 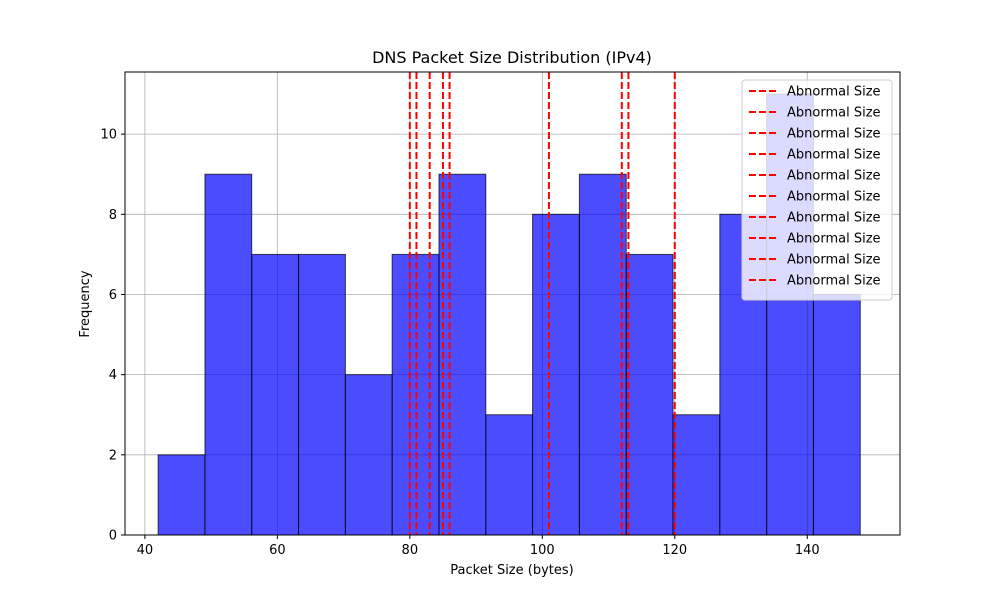 What do you see at coordinates (410, 550) in the screenshot?
I see `x-tick-label: 80` at bounding box center [410, 550].